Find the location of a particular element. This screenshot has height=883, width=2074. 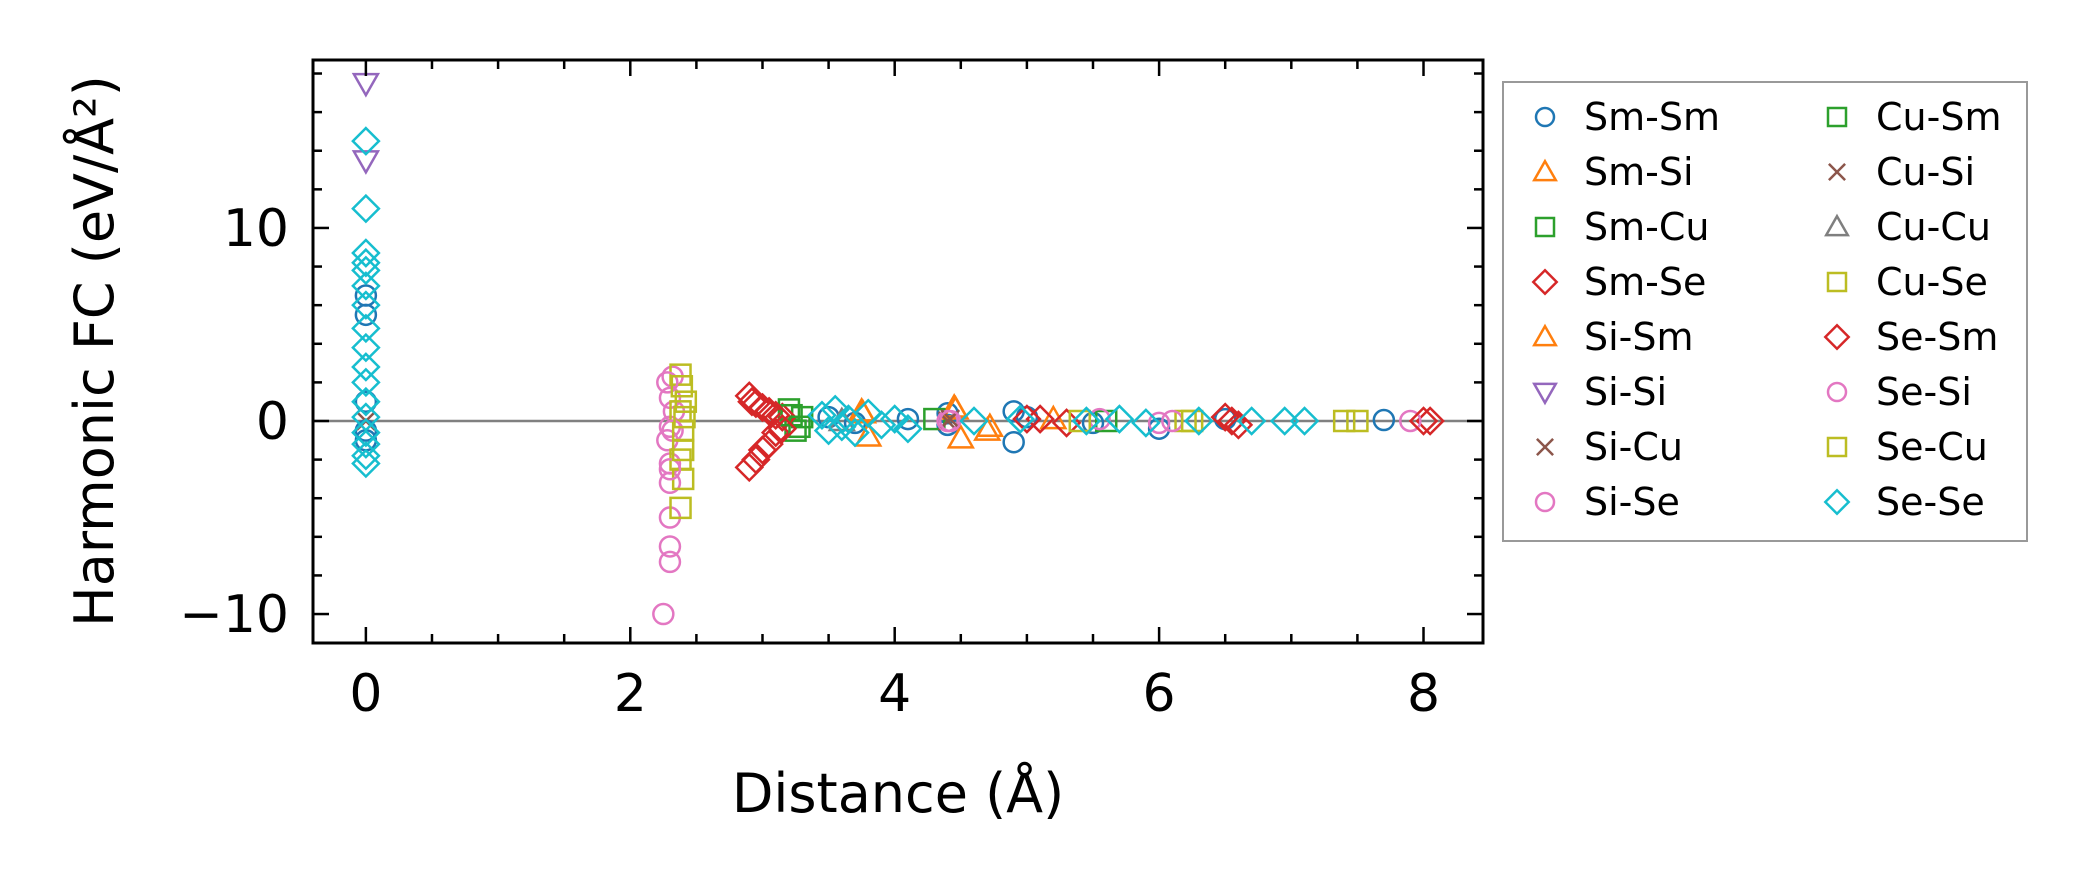

x-tick-label: 0 is located at coordinates (365, 694).